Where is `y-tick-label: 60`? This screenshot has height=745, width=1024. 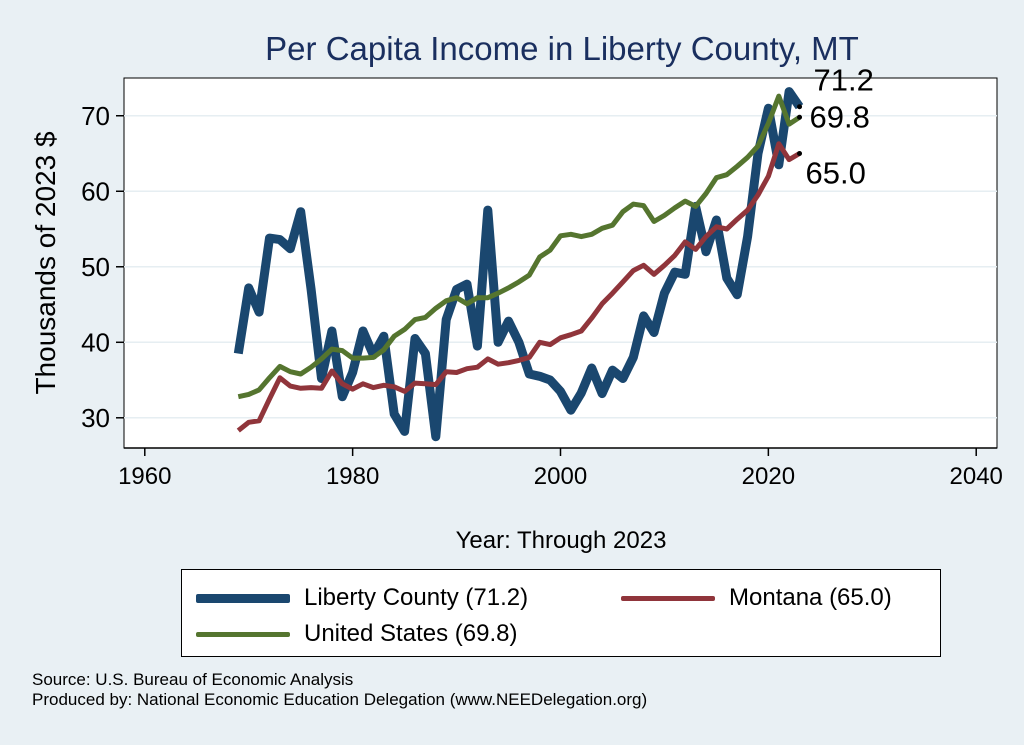
y-tick-label: 60 is located at coordinates (95, 191).